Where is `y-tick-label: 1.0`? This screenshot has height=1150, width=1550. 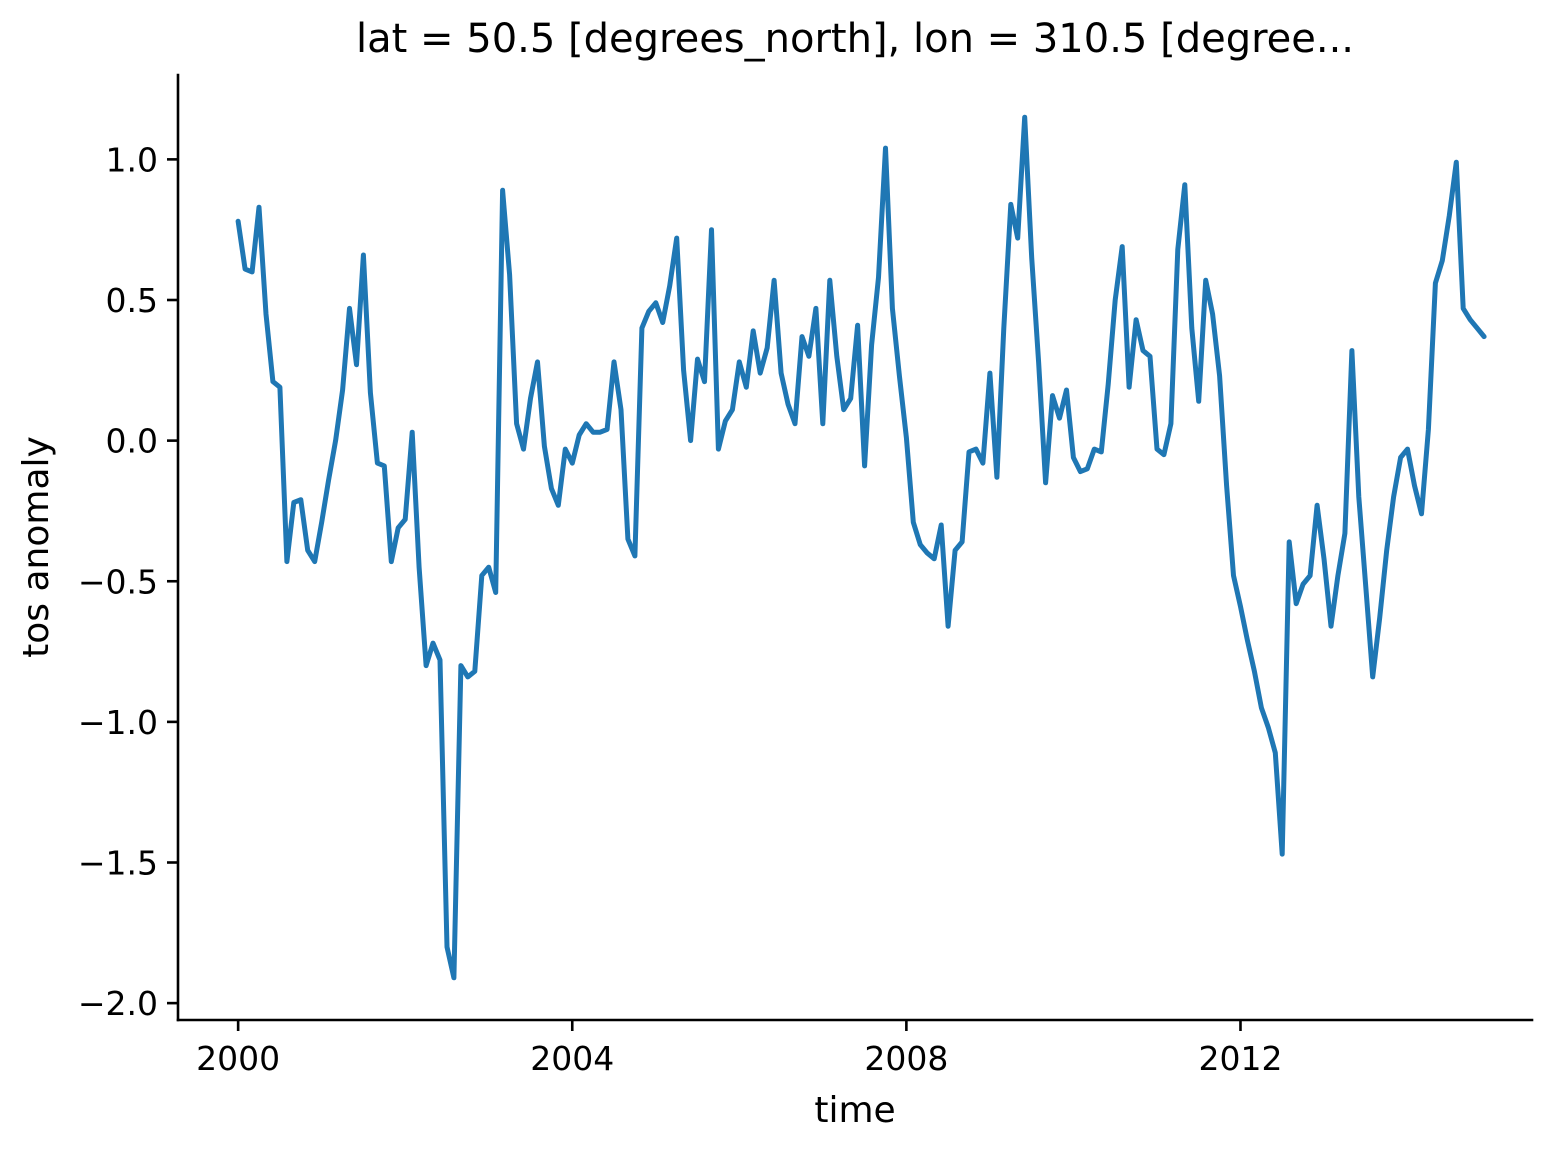 y-tick-label: 1.0 is located at coordinates (132, 159).